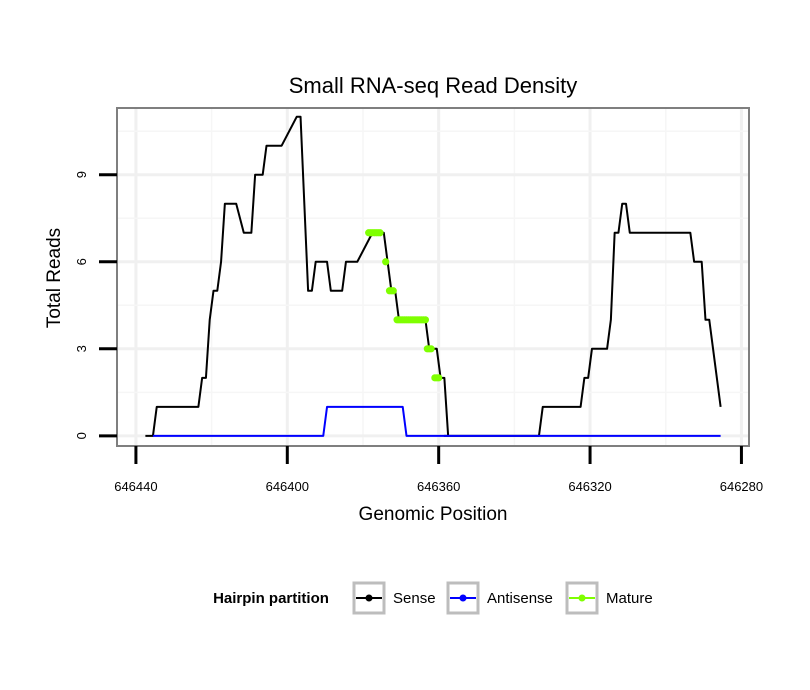  Describe the element at coordinates (414, 598) in the screenshot. I see `legend-label-sense: Sense` at that location.